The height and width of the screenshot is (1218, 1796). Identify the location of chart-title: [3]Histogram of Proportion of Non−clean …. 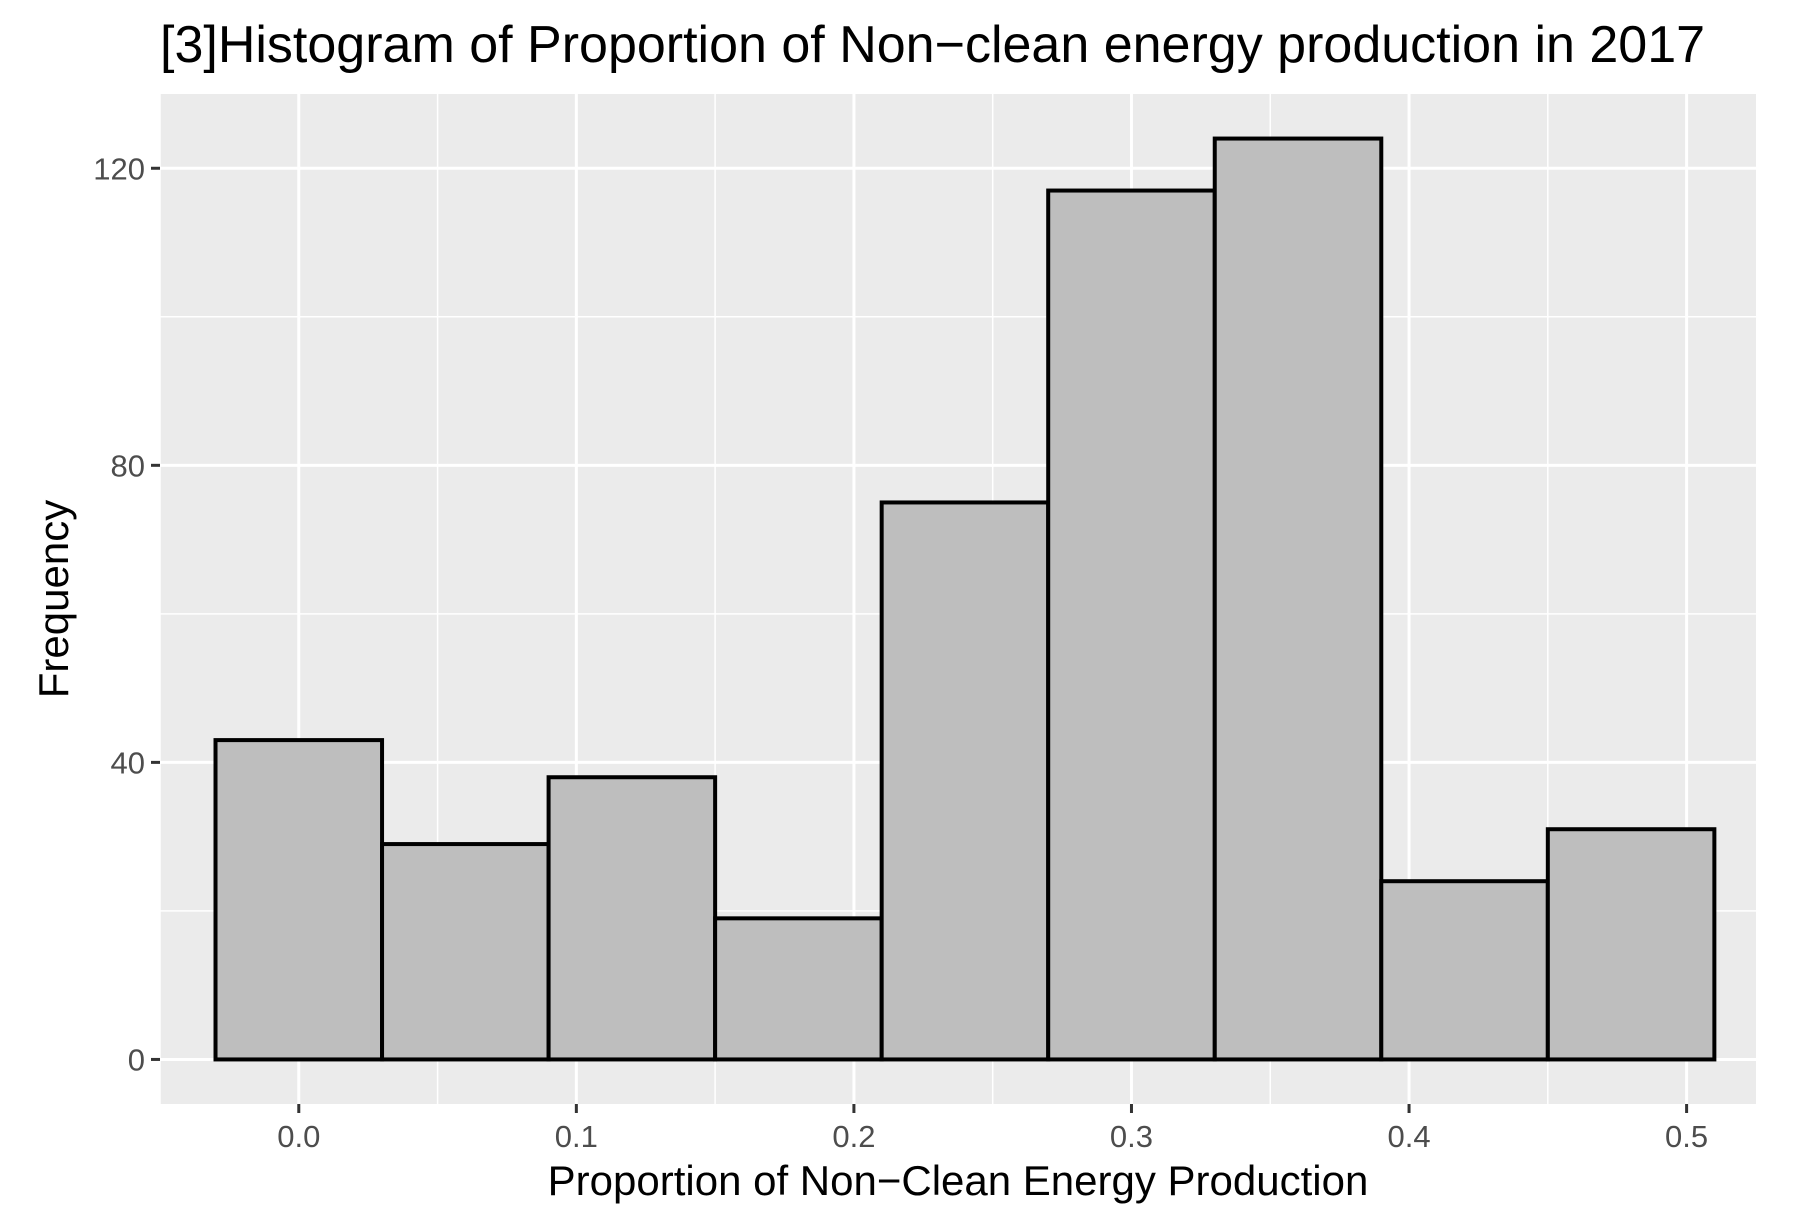
(932, 45).